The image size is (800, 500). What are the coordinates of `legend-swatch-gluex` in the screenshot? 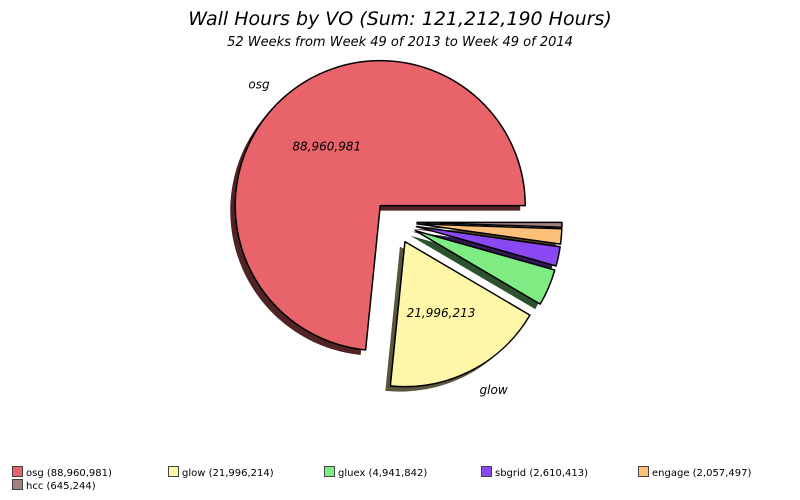 It's located at (329, 471).